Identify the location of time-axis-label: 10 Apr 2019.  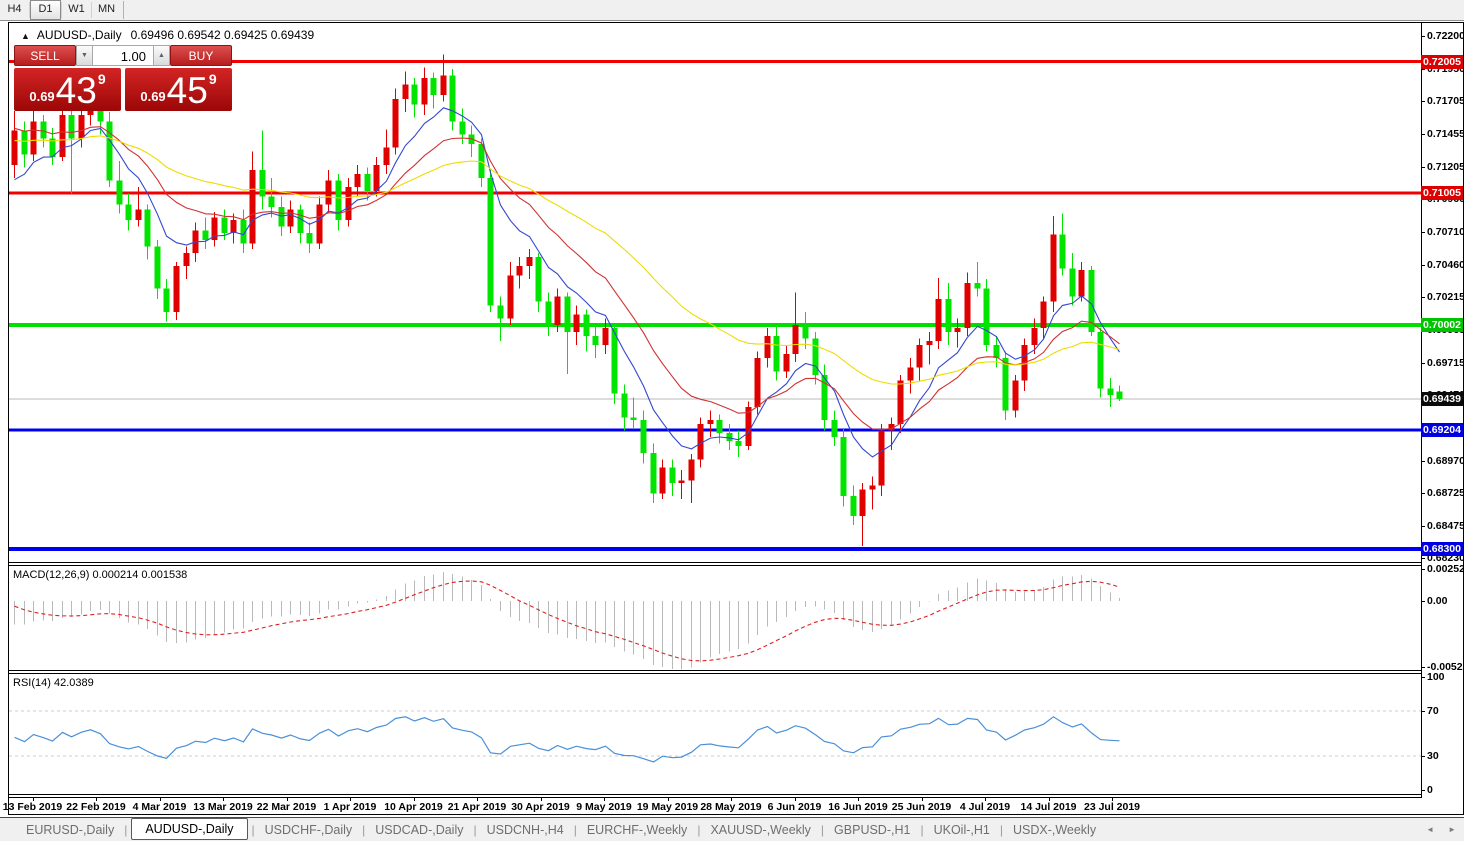
(413, 807).